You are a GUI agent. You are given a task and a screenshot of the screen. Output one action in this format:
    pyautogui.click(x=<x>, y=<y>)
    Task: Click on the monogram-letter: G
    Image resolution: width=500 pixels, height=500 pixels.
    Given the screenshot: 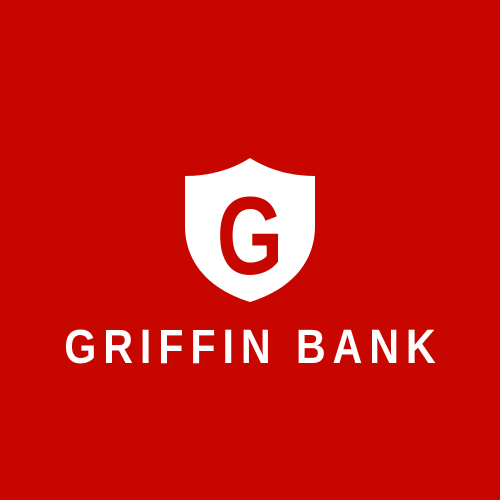 What is the action you would take?
    pyautogui.click(x=250, y=236)
    